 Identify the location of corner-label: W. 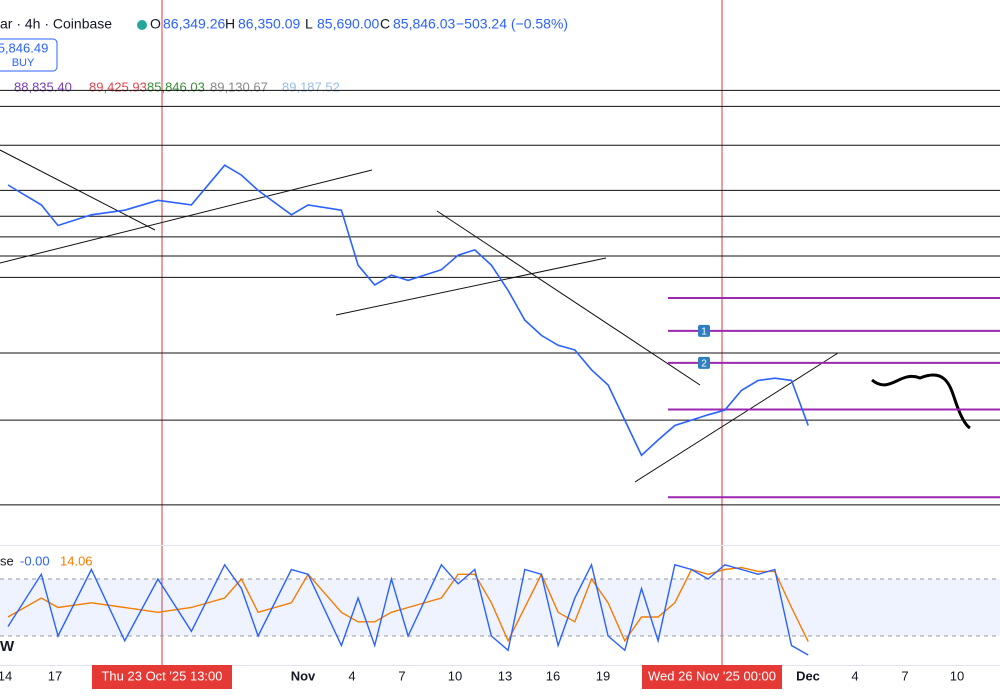
(7, 646).